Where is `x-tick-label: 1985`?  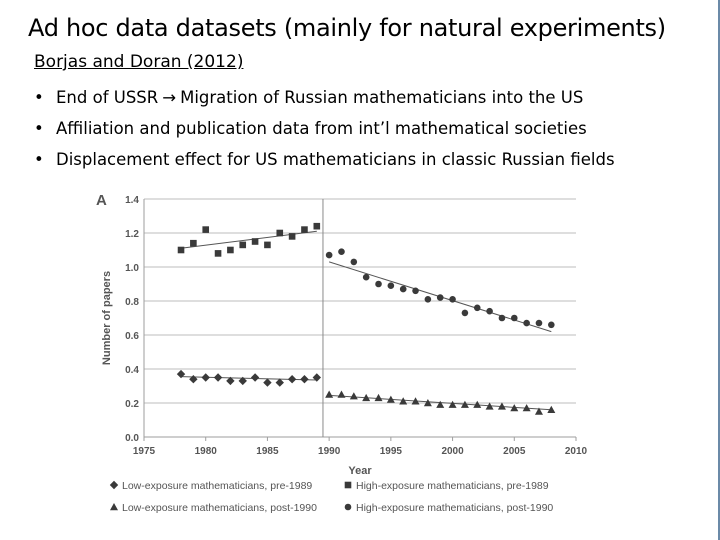 x-tick-label: 1985 is located at coordinates (267, 451).